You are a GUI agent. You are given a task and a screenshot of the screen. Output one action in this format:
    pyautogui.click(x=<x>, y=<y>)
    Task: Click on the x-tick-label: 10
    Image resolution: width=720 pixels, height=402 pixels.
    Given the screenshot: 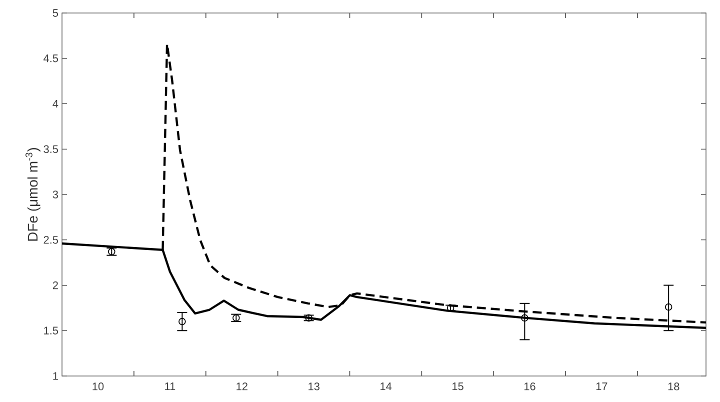 What is the action you would take?
    pyautogui.click(x=98, y=386)
    